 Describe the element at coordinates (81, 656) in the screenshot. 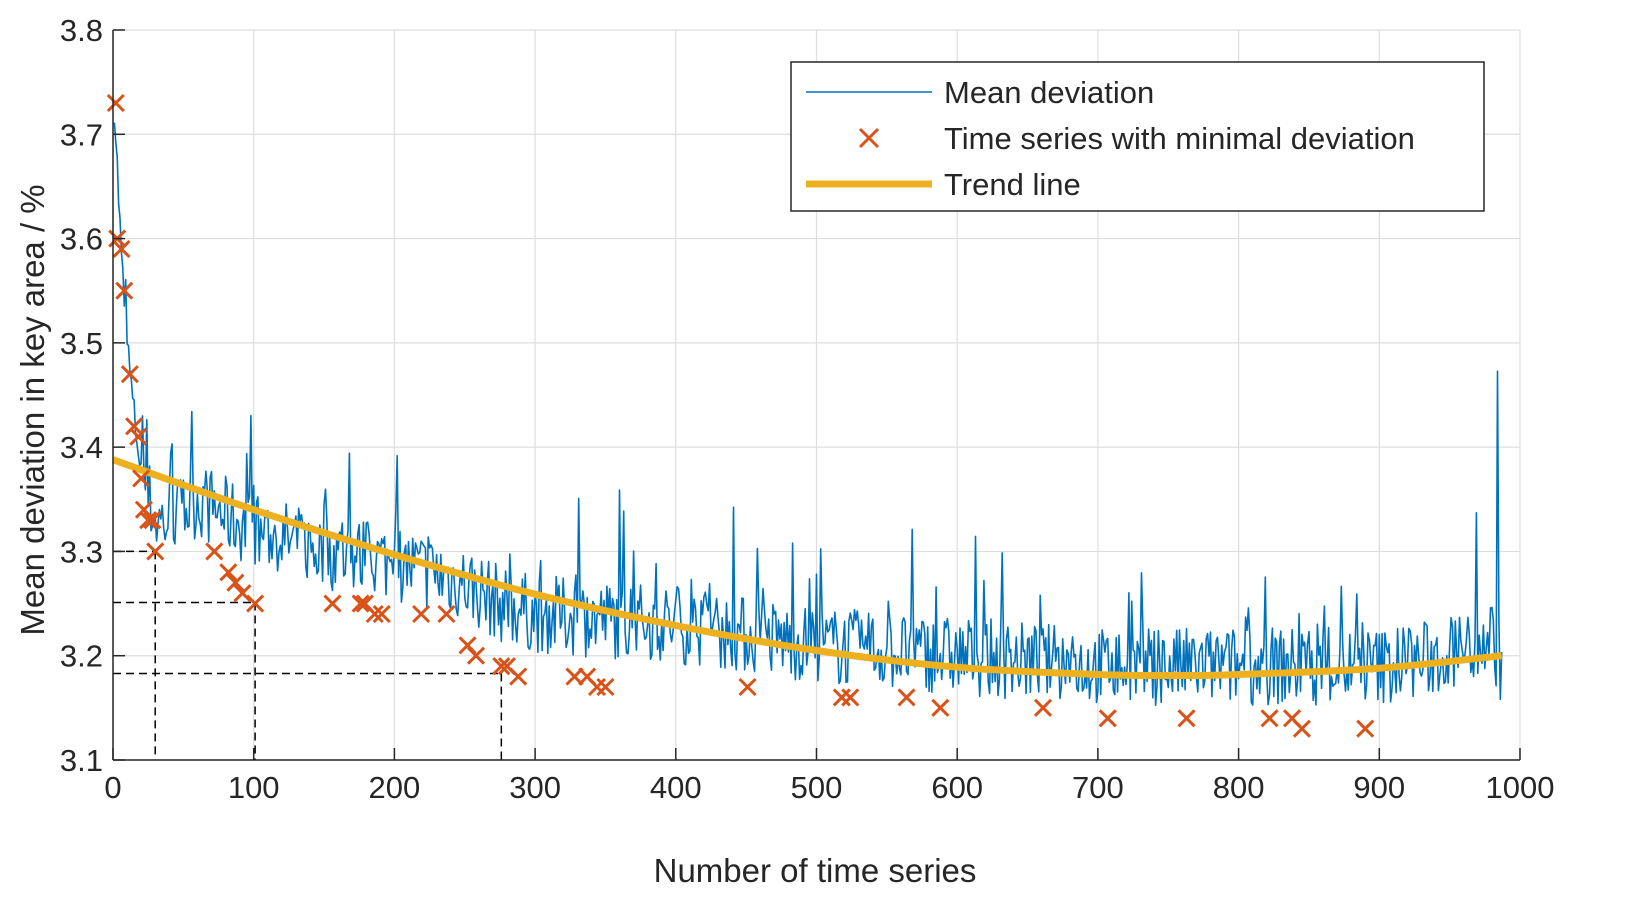

I see `y-tick-label: 3.2` at that location.